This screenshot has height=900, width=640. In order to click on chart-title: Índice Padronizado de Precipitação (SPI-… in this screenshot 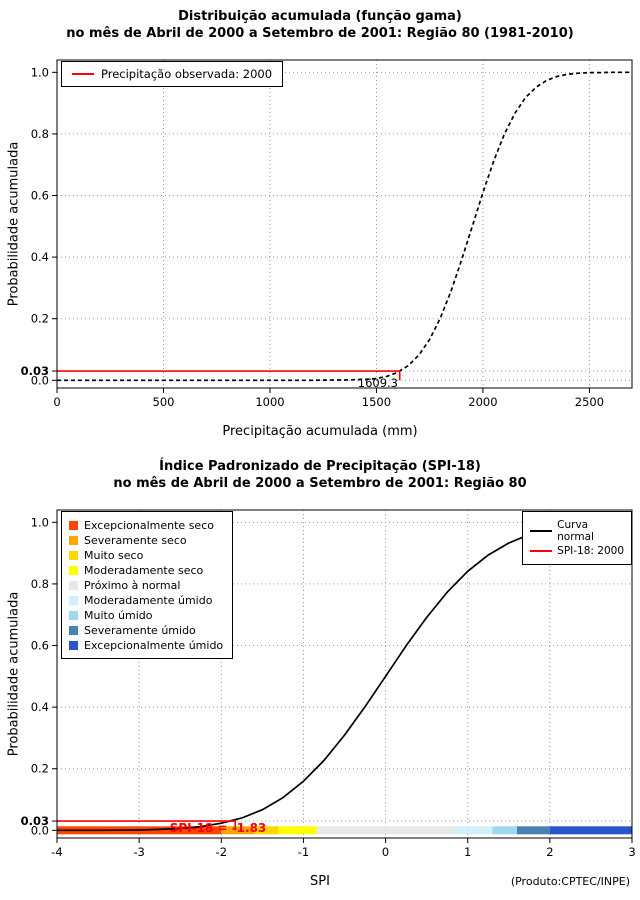, I will do `click(320, 466)`.